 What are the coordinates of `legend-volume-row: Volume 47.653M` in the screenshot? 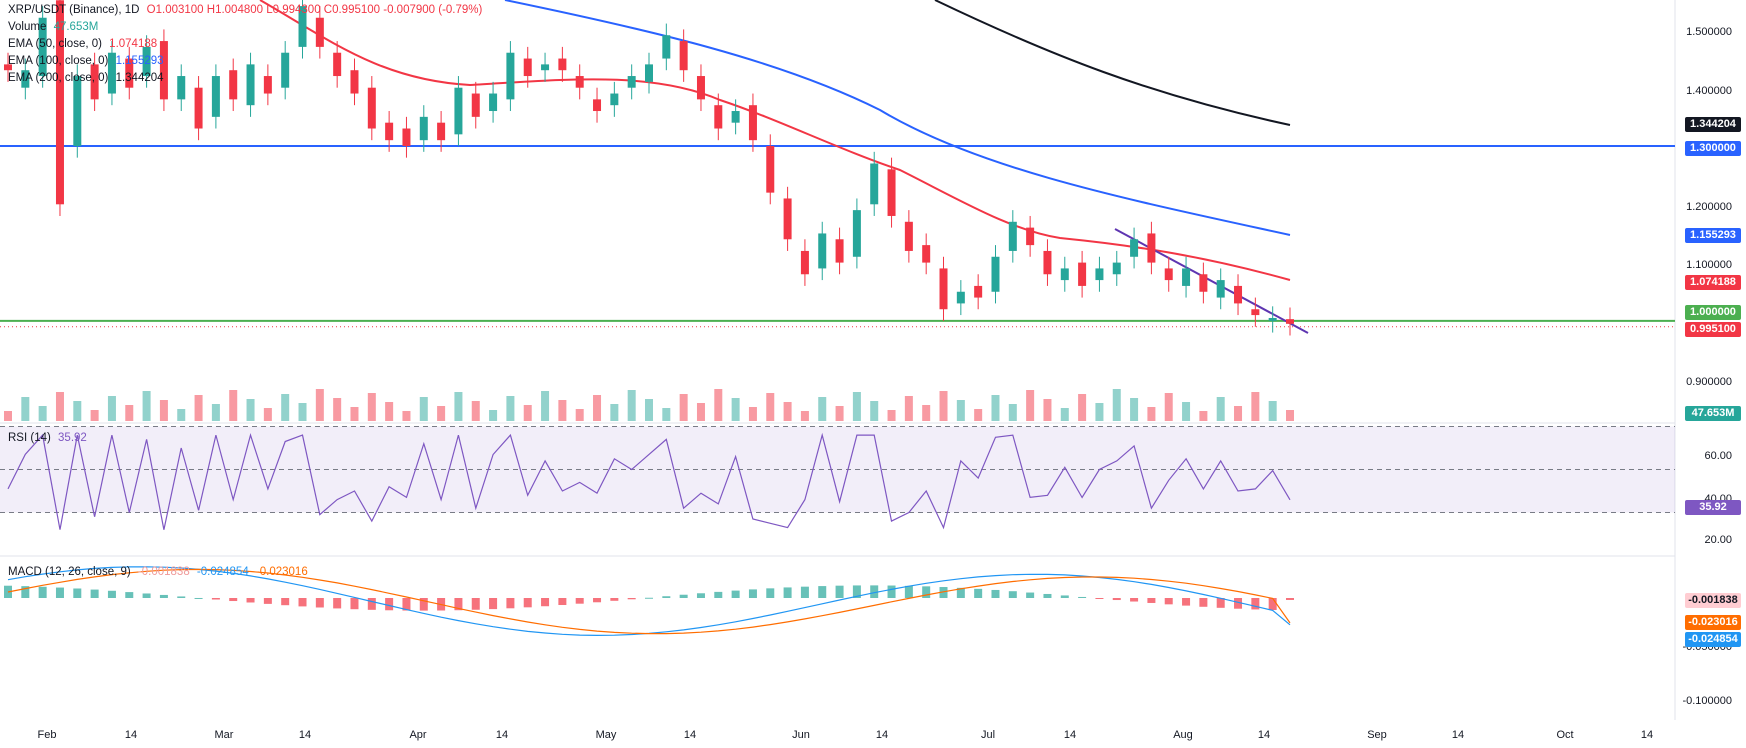 It's located at (55, 27).